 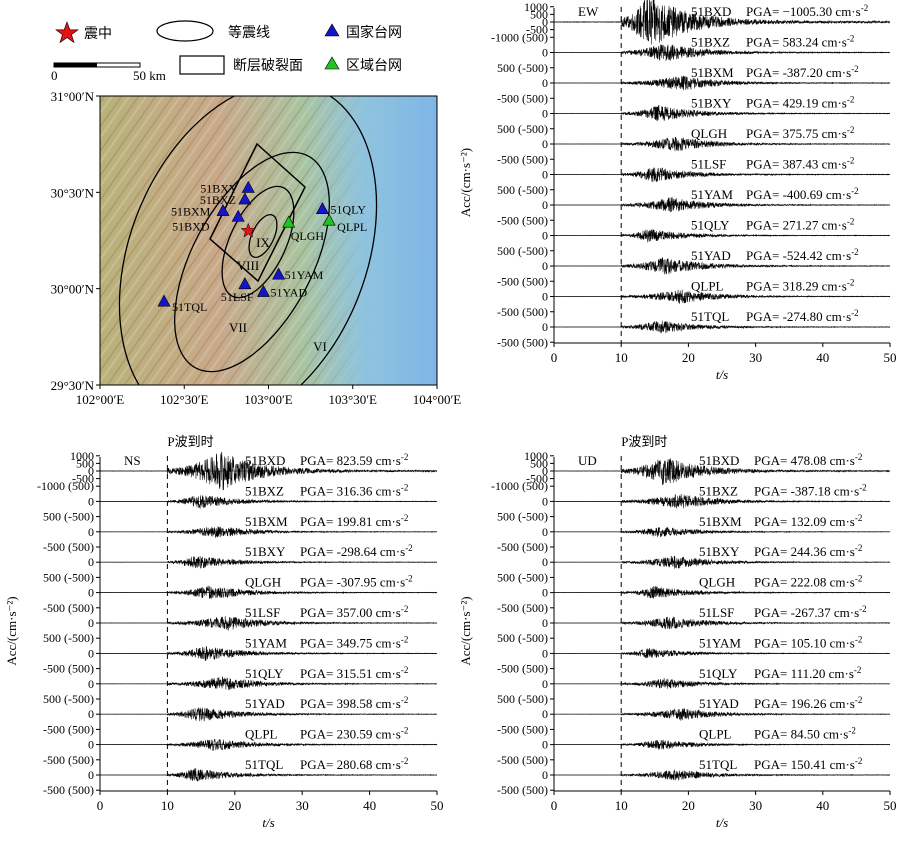 I want to click on station-label: 51LSF, so click(x=262, y=612).